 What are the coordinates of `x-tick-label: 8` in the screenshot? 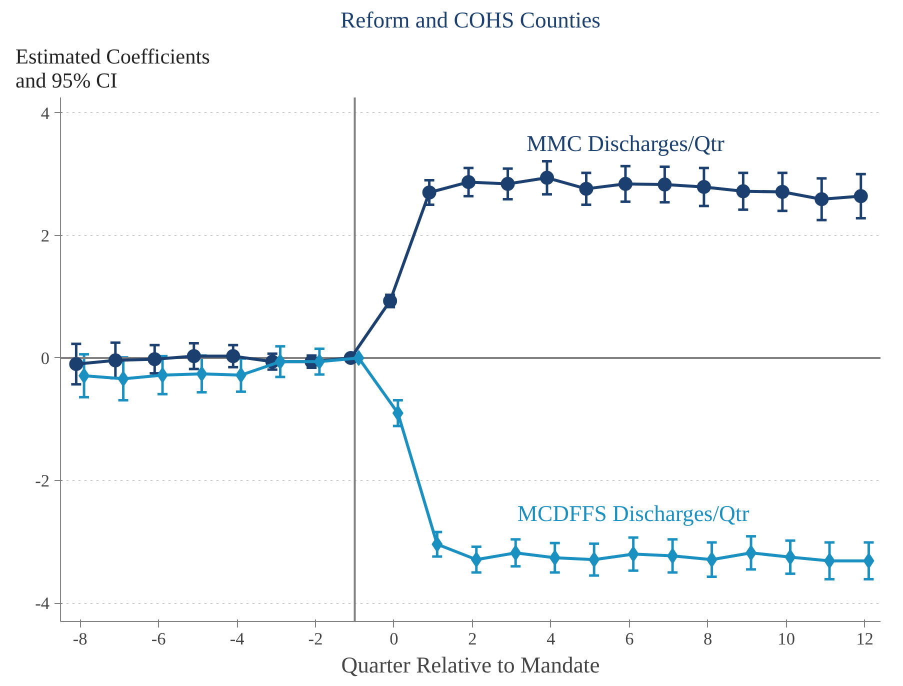 It's located at (708, 639).